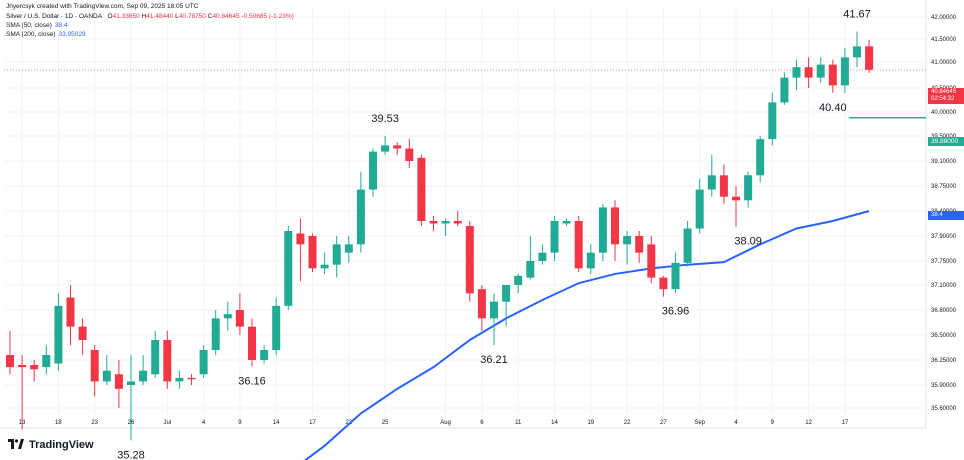 The height and width of the screenshot is (460, 964). What do you see at coordinates (944, 40) in the screenshot?
I see `price-tick-label: 41.50000` at bounding box center [944, 40].